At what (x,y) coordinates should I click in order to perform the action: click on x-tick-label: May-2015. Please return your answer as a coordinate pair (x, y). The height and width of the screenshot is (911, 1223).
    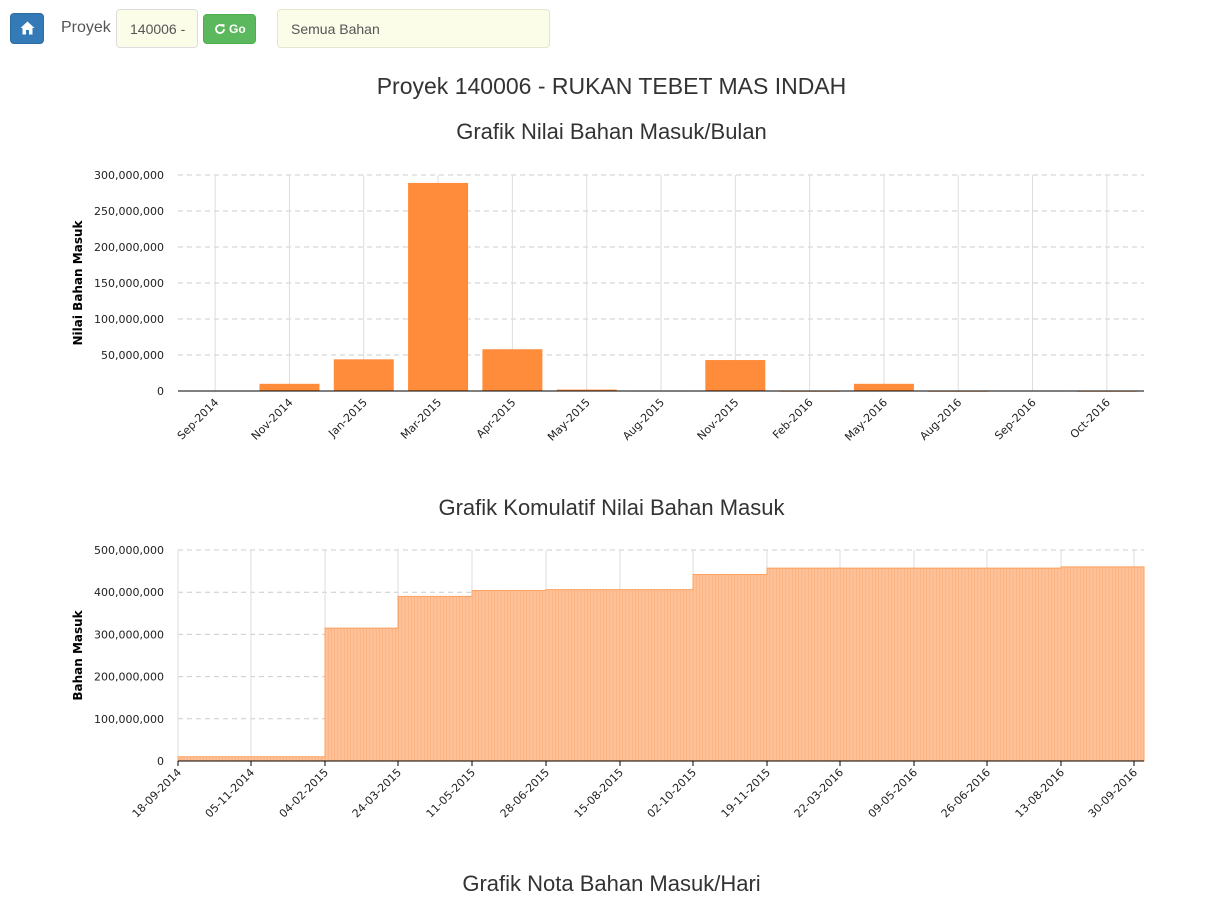
    Looking at the image, I should click on (569, 420).